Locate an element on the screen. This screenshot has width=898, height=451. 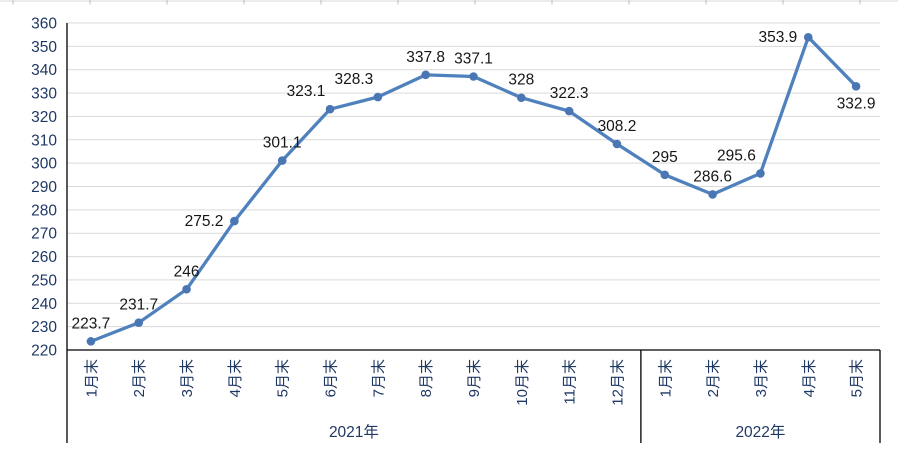
data-point-label: 223.7 is located at coordinates (91, 323).